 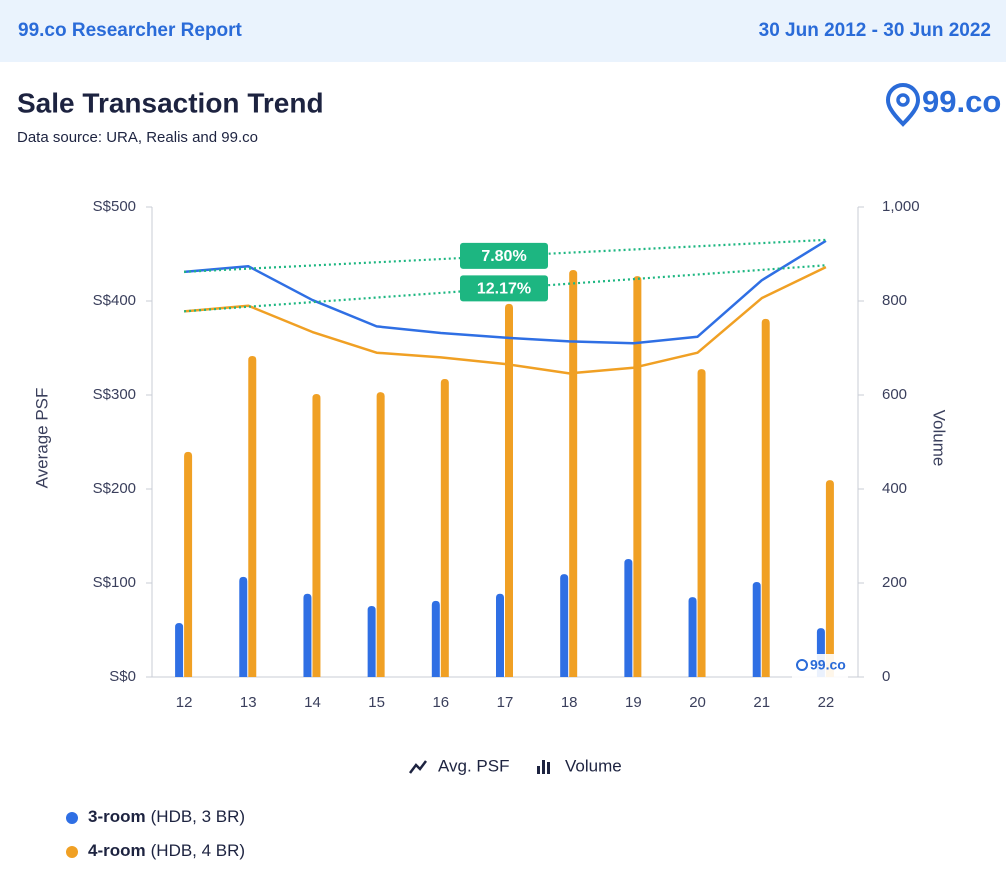 I want to click on y-tick-label: S$300, so click(x=114, y=394).